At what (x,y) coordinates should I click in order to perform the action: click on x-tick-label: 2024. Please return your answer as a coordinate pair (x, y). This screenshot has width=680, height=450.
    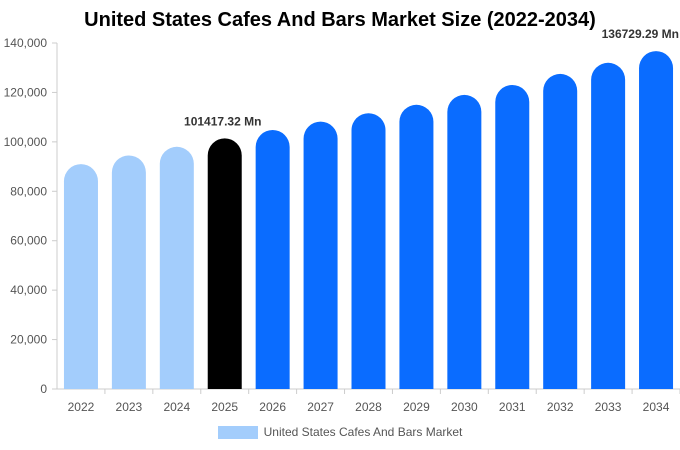
    Looking at the image, I should click on (176, 407).